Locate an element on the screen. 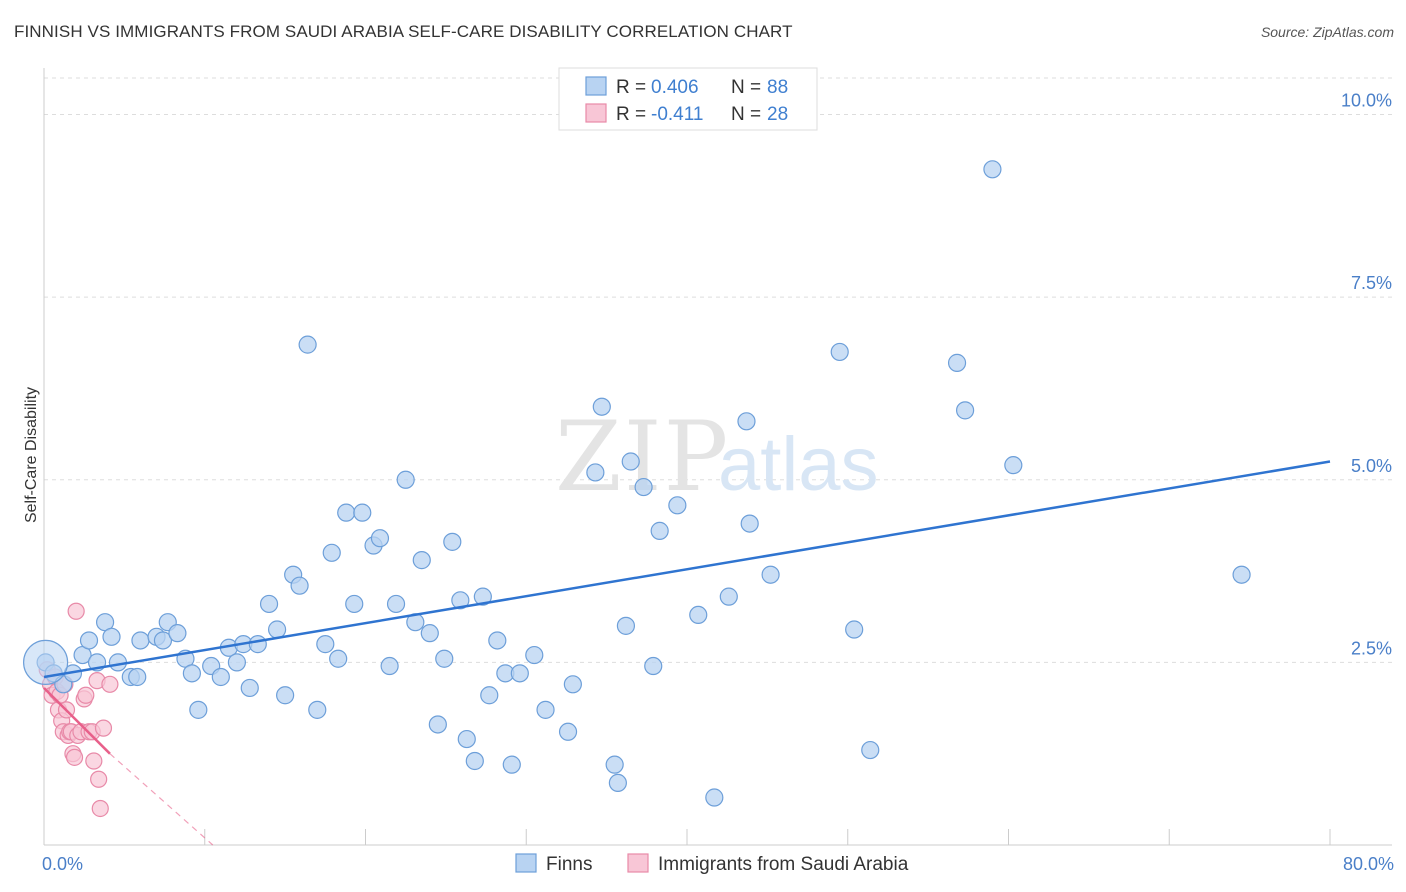 The width and height of the screenshot is (1406, 892). legend-saudi-swatch is located at coordinates (638, 863).